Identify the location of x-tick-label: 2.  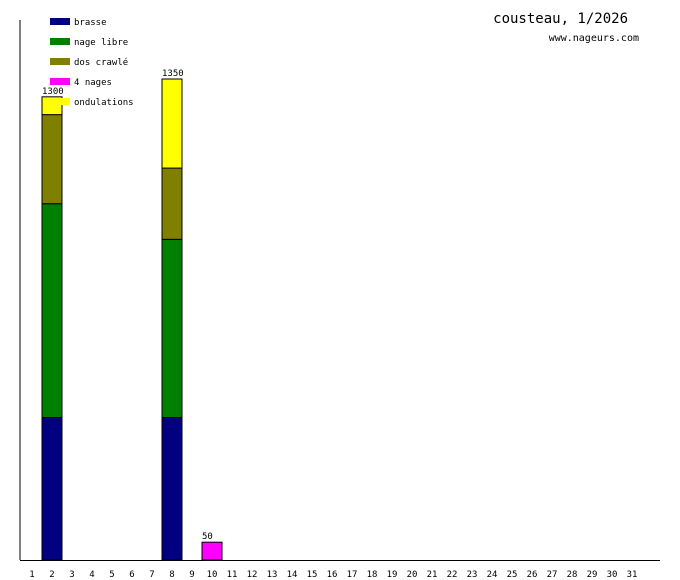
(51, 575).